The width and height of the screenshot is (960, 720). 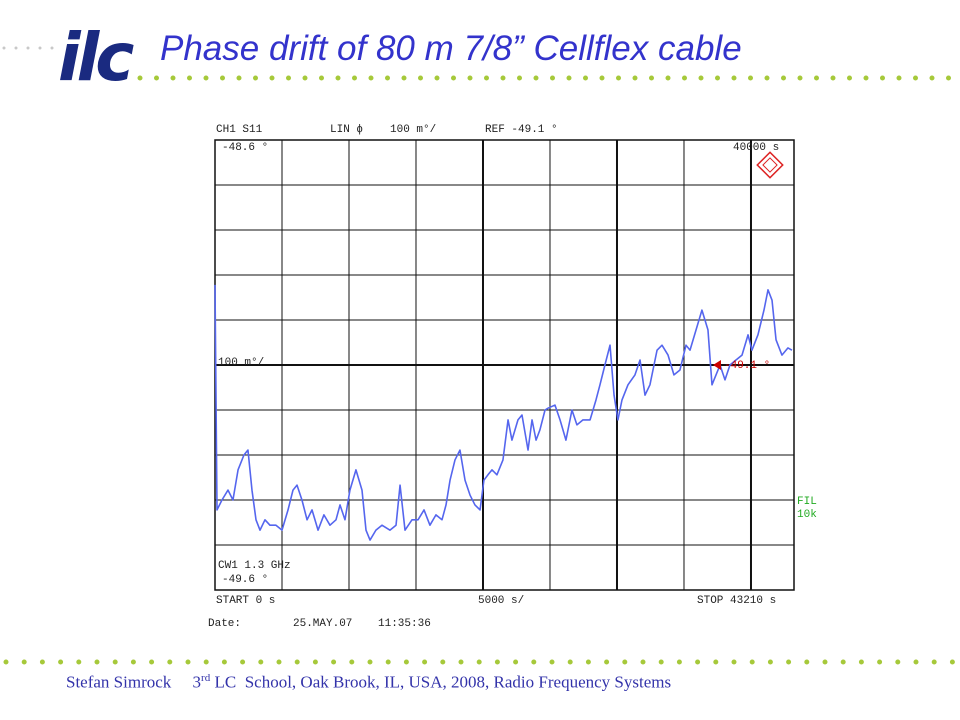 I want to click on annotation: FIL, so click(x=807, y=502).